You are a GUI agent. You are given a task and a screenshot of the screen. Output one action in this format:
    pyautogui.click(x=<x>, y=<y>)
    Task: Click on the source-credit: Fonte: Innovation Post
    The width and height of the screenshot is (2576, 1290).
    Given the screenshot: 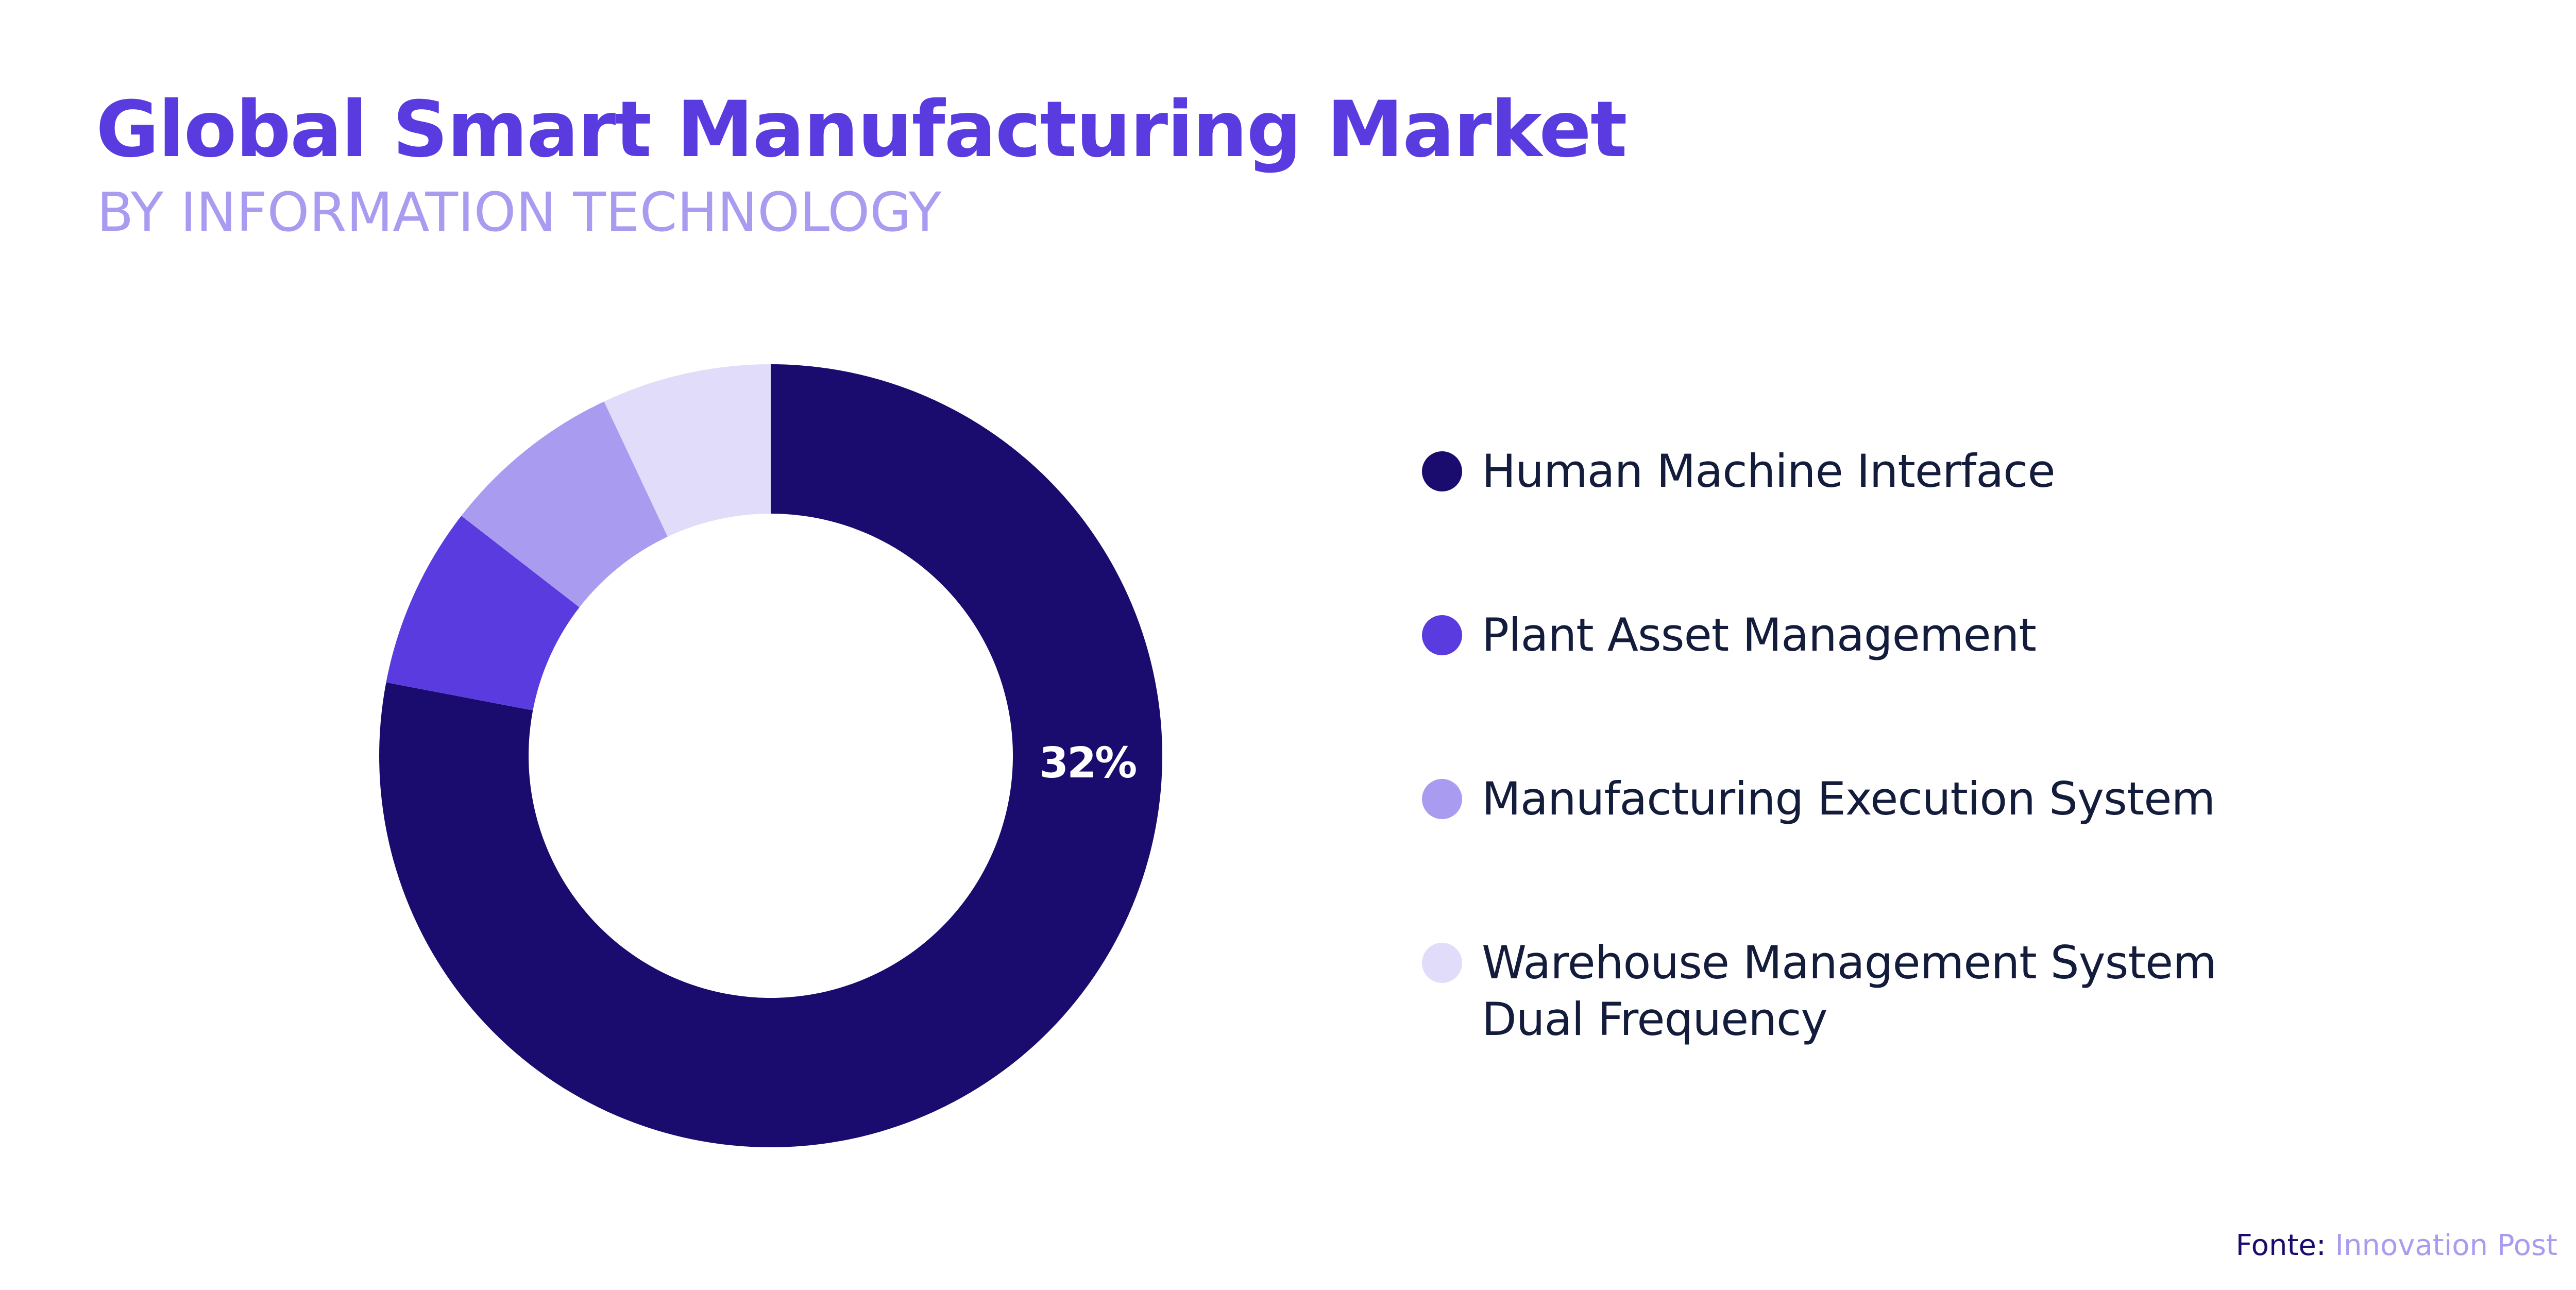 What is the action you would take?
    pyautogui.click(x=2396, y=1245)
    